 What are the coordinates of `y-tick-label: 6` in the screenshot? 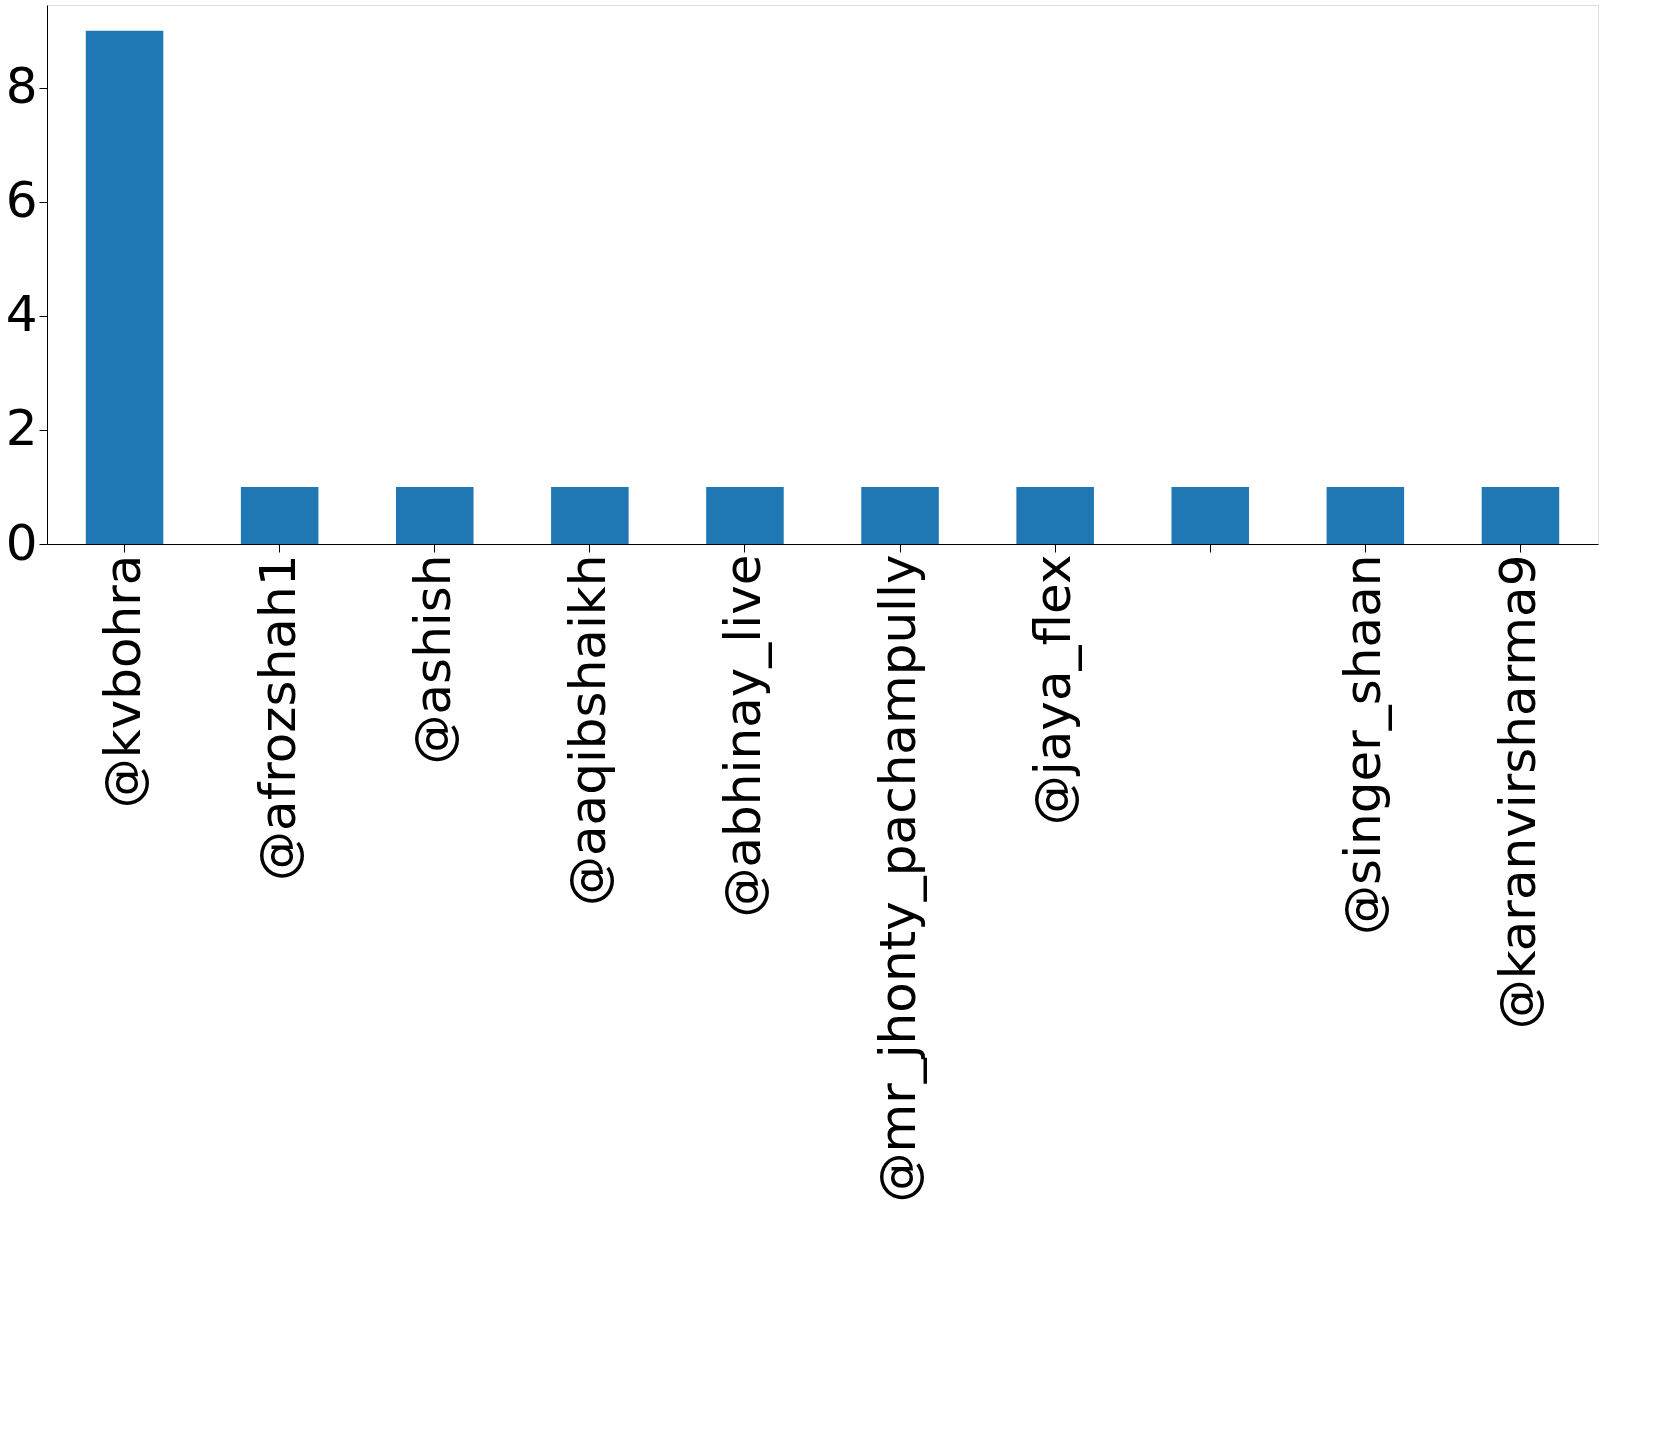 It's located at (21, 200).